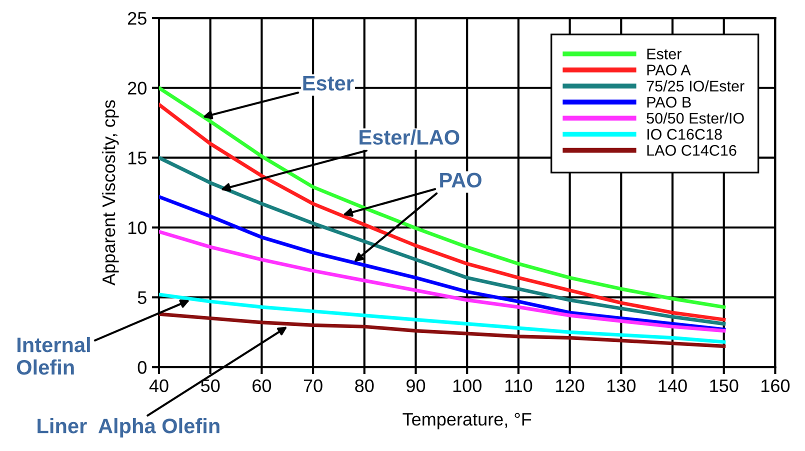 This screenshot has height=451, width=805. Describe the element at coordinates (664, 54) in the screenshot. I see `legend-label: Ester` at that location.